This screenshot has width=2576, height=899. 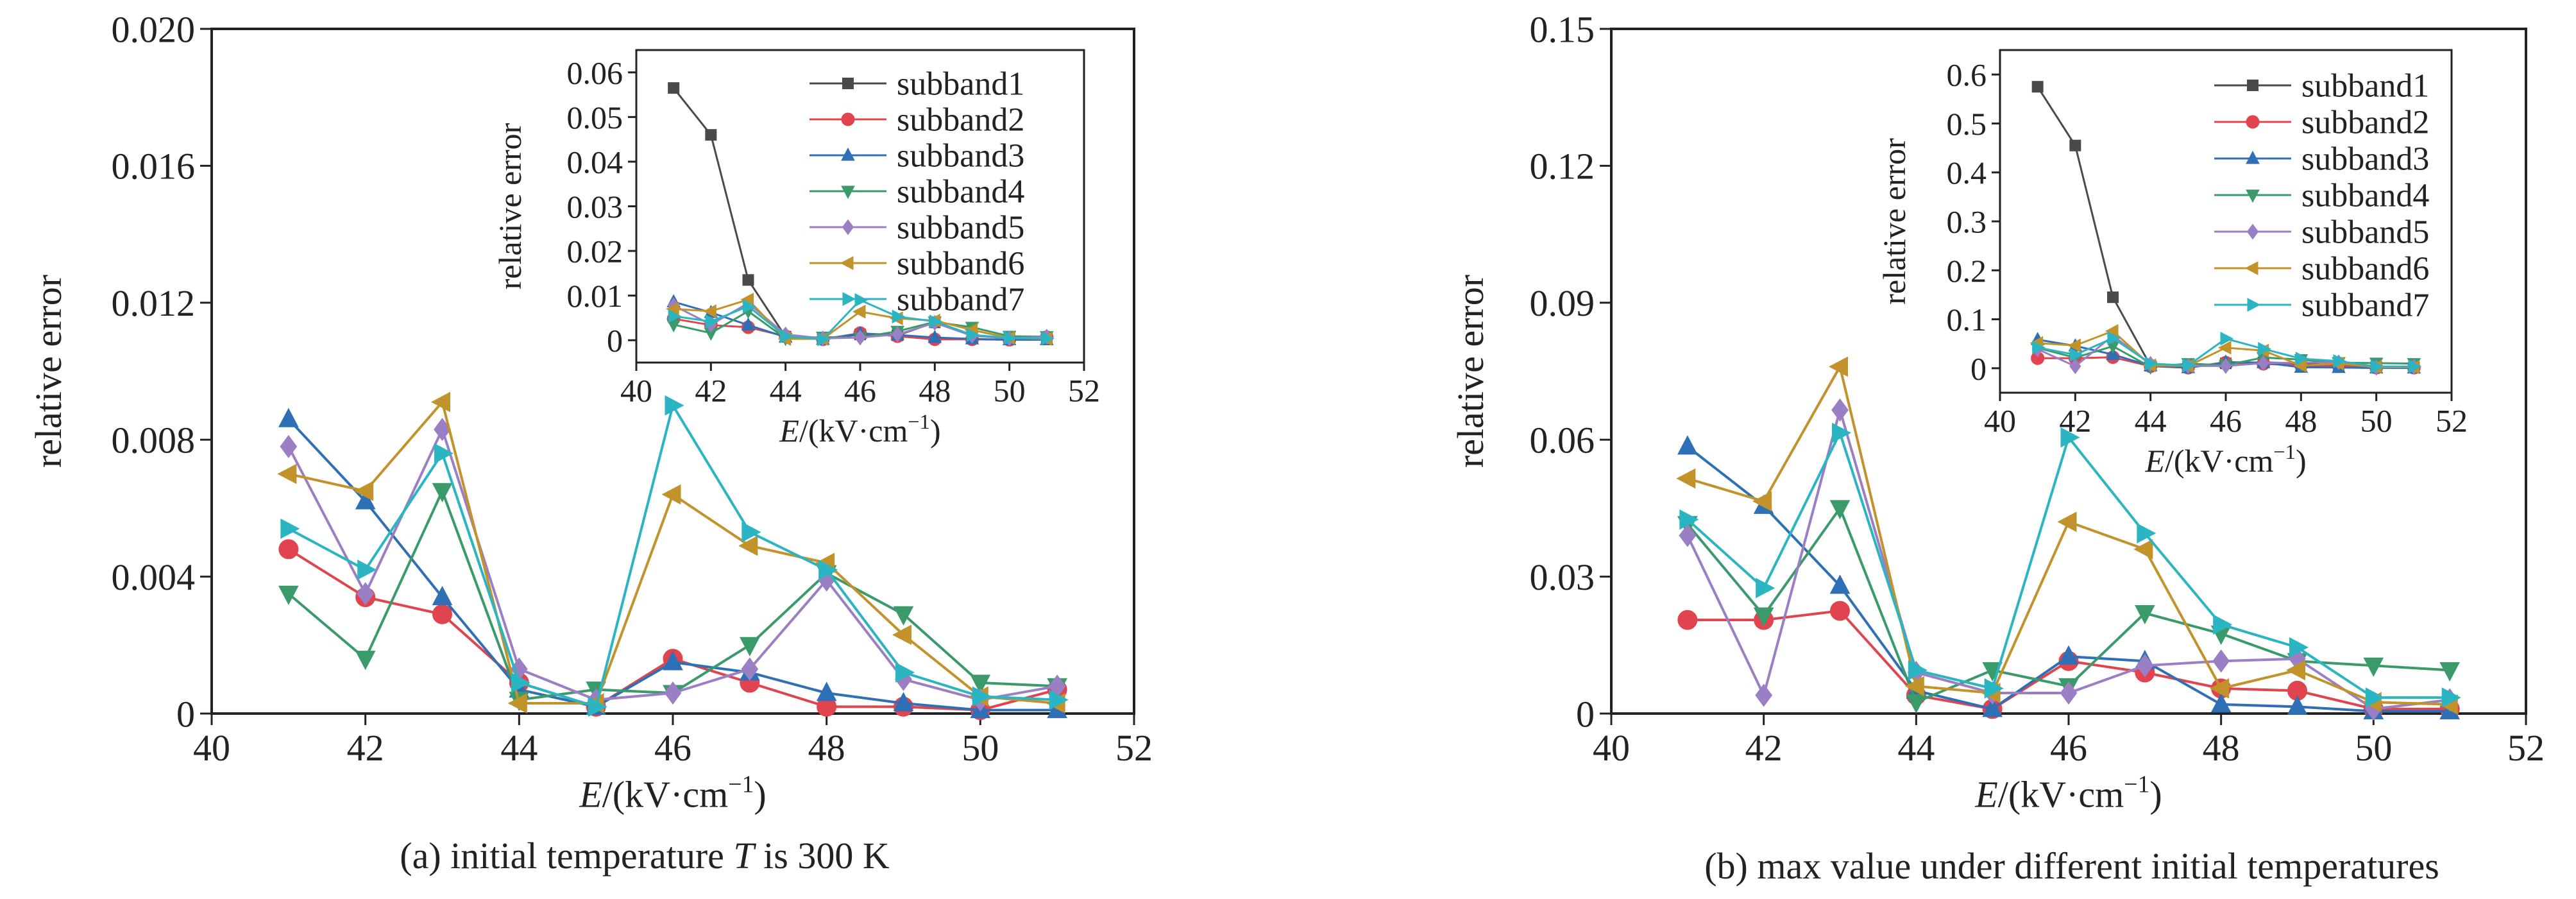 I want to click on legend-item: subband6, so click(x=916, y=264).